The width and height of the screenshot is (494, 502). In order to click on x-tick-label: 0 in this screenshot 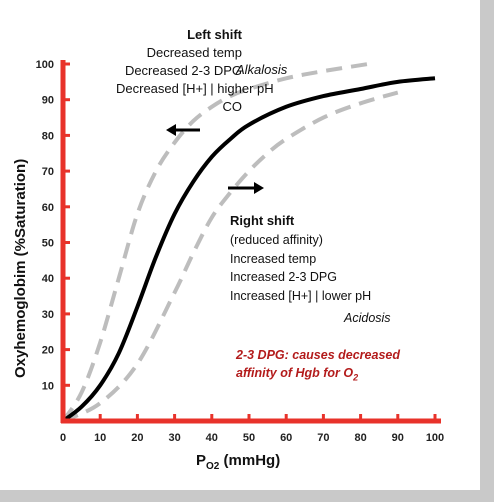, I will do `click(63, 438)`.